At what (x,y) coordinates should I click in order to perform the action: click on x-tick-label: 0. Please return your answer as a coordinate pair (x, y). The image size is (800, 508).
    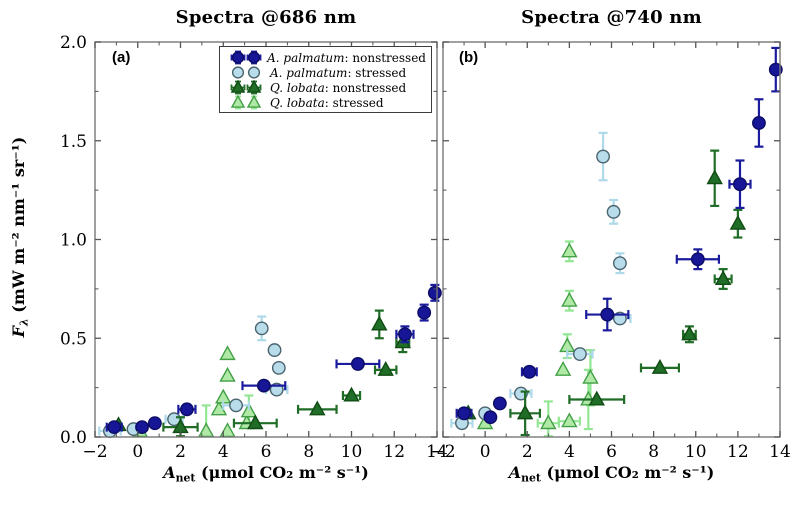
    Looking at the image, I should click on (485, 452).